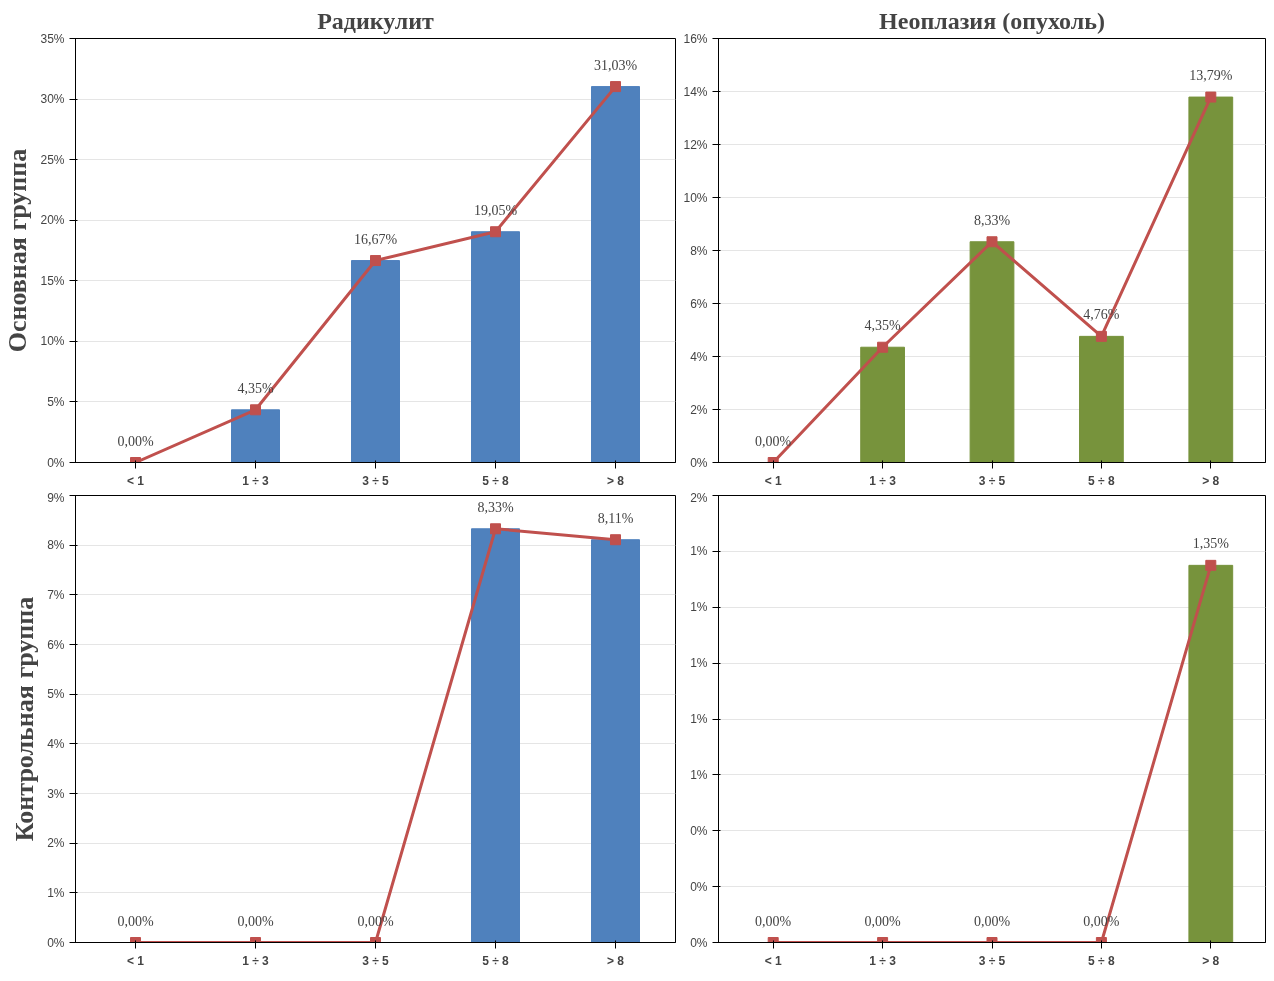  What do you see at coordinates (375, 239) in the screenshot?
I see `data-label: 16,67%` at bounding box center [375, 239].